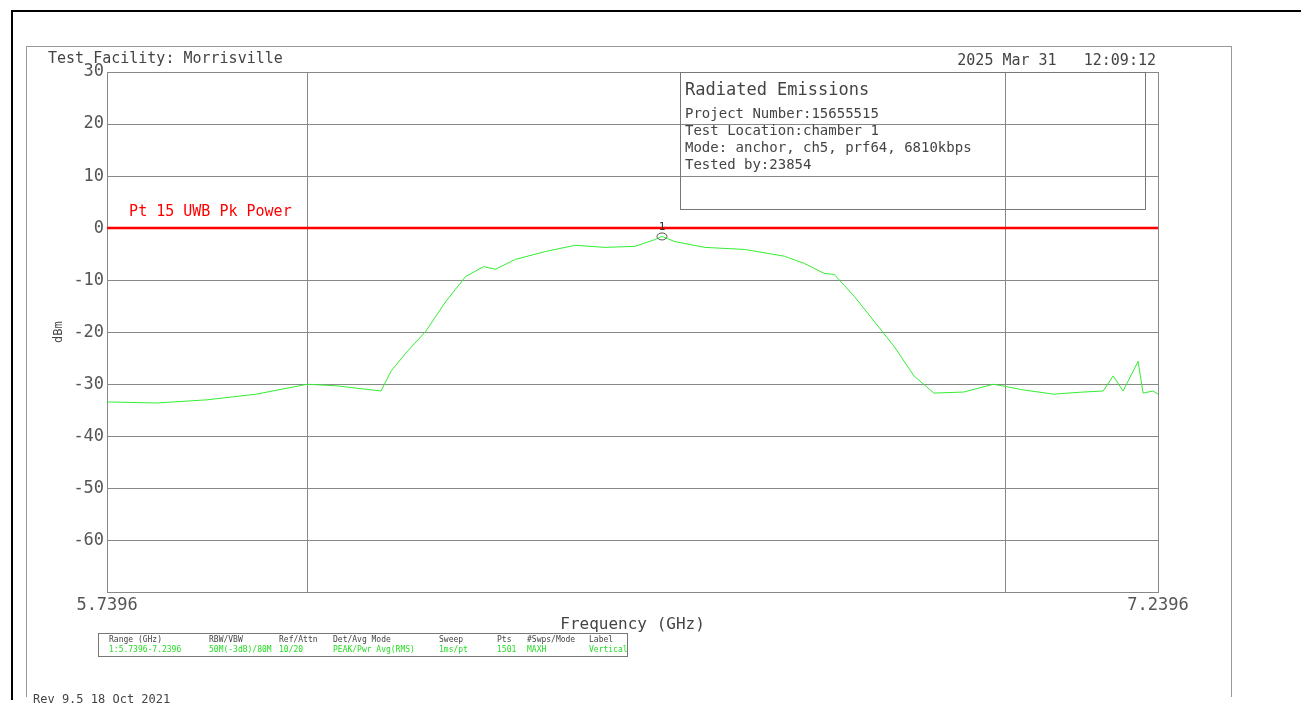  What do you see at coordinates (99, 226) in the screenshot?
I see `y-tick-label: 0` at bounding box center [99, 226].